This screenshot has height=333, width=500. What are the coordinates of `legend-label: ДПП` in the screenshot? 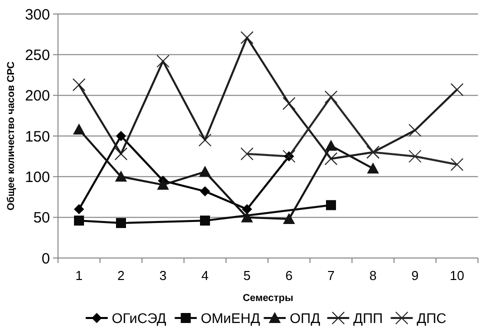 It's located at (368, 318).